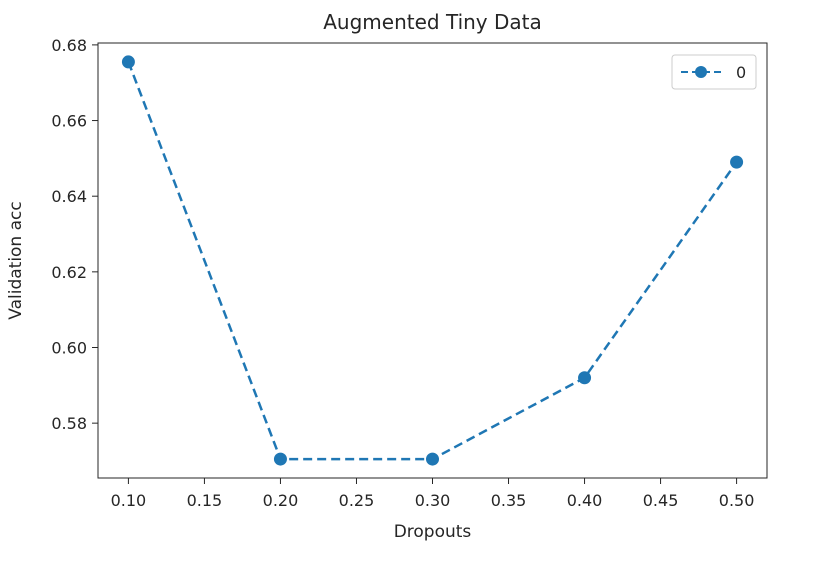 The width and height of the screenshot is (831, 569). What do you see at coordinates (741, 72) in the screenshot?
I see `legend-label: 0` at bounding box center [741, 72].